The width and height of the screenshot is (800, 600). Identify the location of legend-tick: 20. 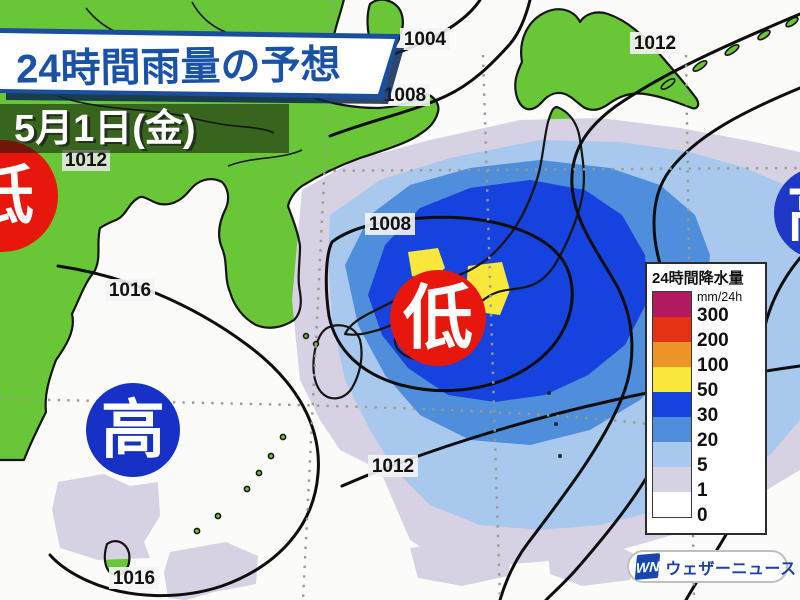
(708, 440).